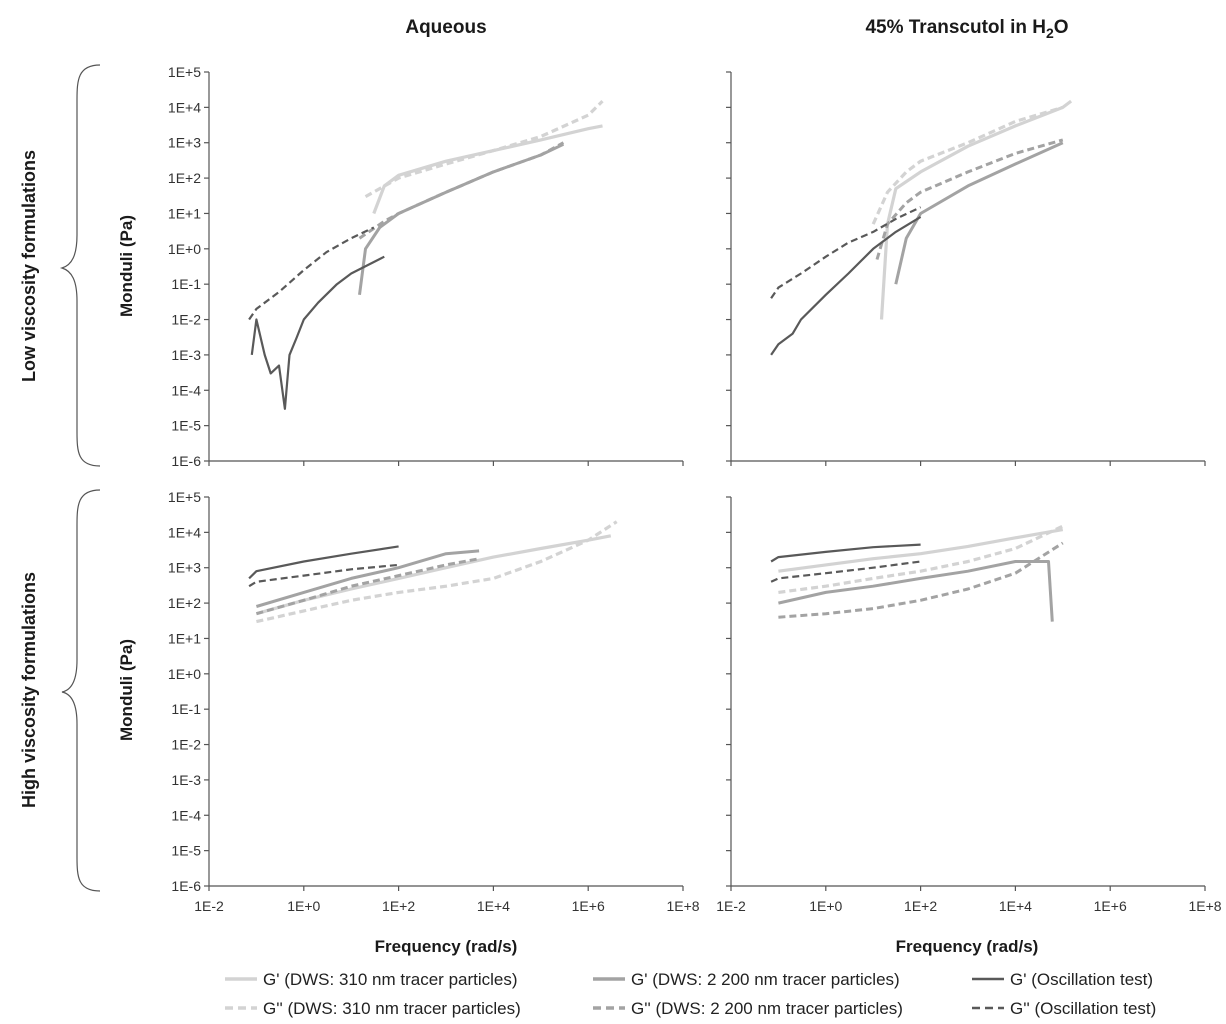 The image size is (1226, 1024). Describe the element at coordinates (29, 266) in the screenshot. I see `row-label-low-viscosity: Low viscosity formulations` at that location.